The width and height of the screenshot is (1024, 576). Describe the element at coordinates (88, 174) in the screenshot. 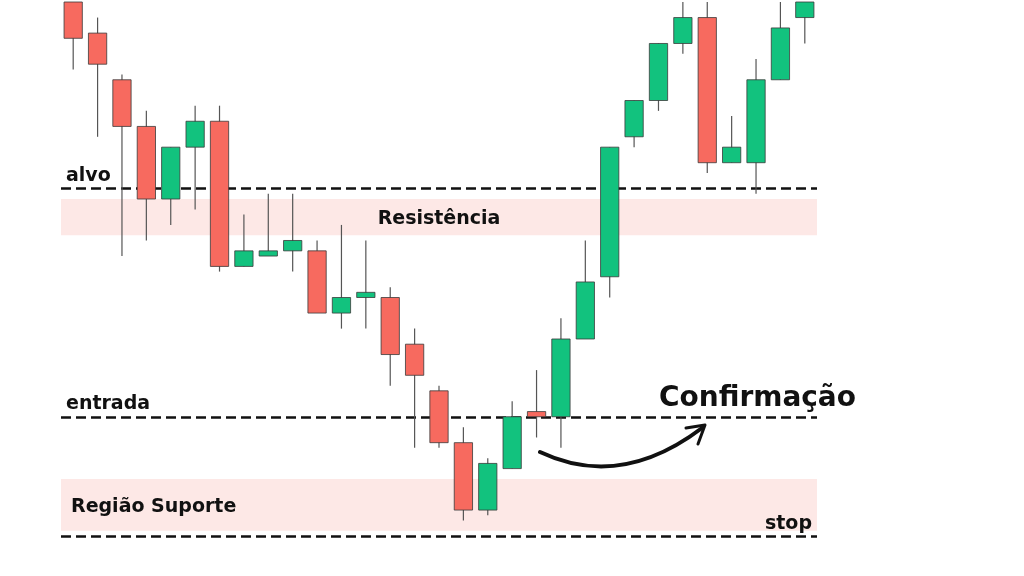

I see `ref-line-label: alvo` at that location.